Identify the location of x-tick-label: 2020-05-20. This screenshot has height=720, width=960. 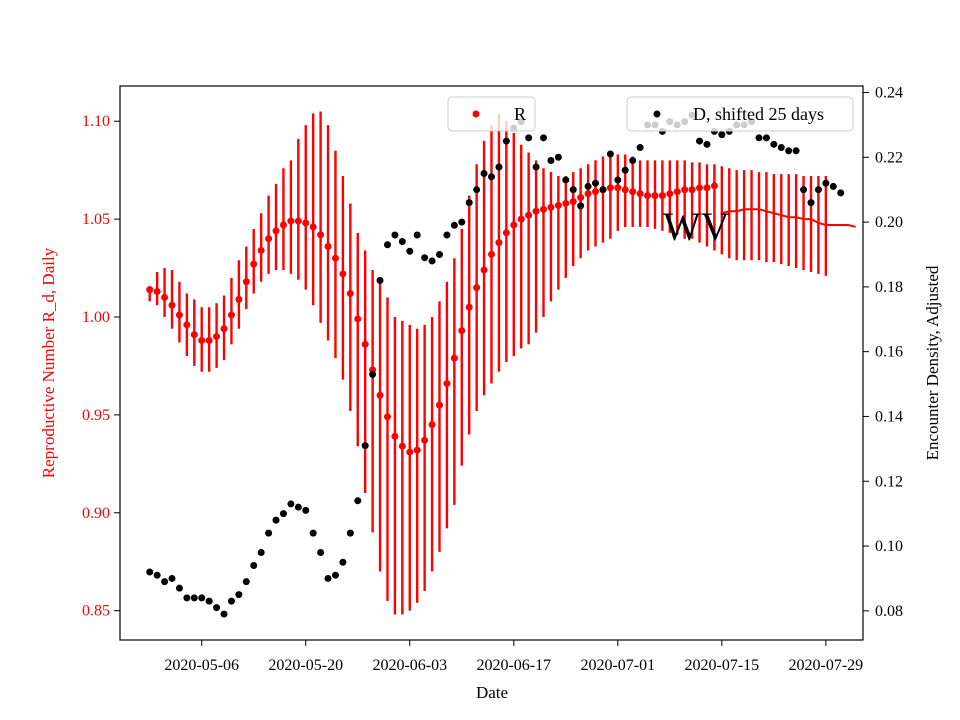
(305, 665).